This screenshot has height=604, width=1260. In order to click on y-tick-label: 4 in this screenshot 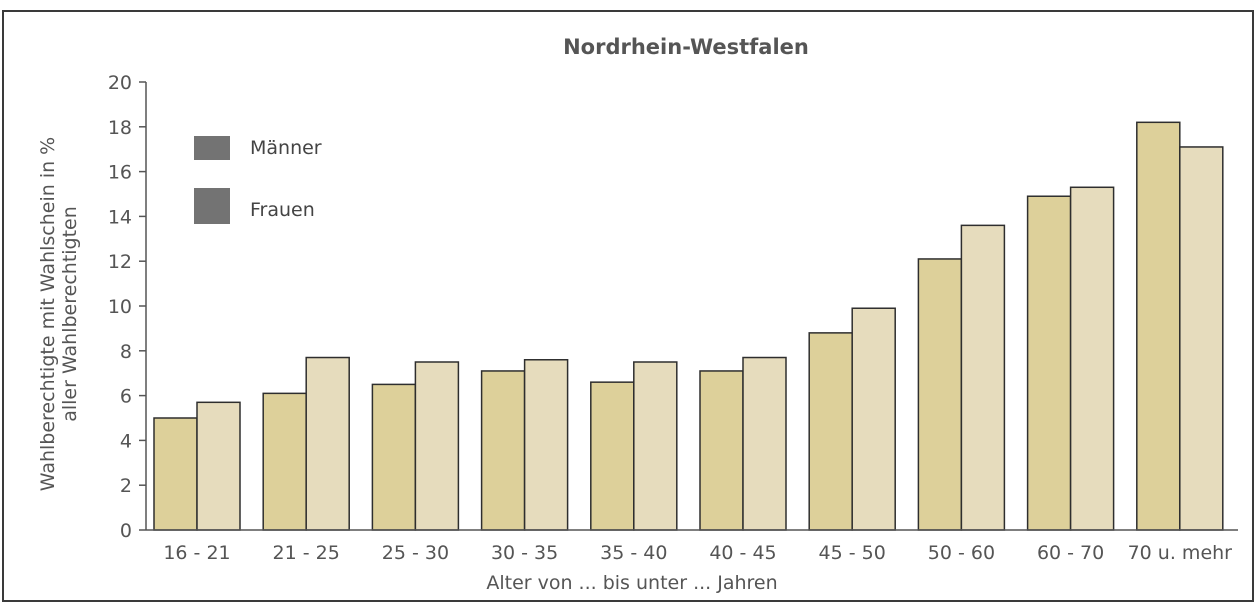, I will do `click(126, 441)`.